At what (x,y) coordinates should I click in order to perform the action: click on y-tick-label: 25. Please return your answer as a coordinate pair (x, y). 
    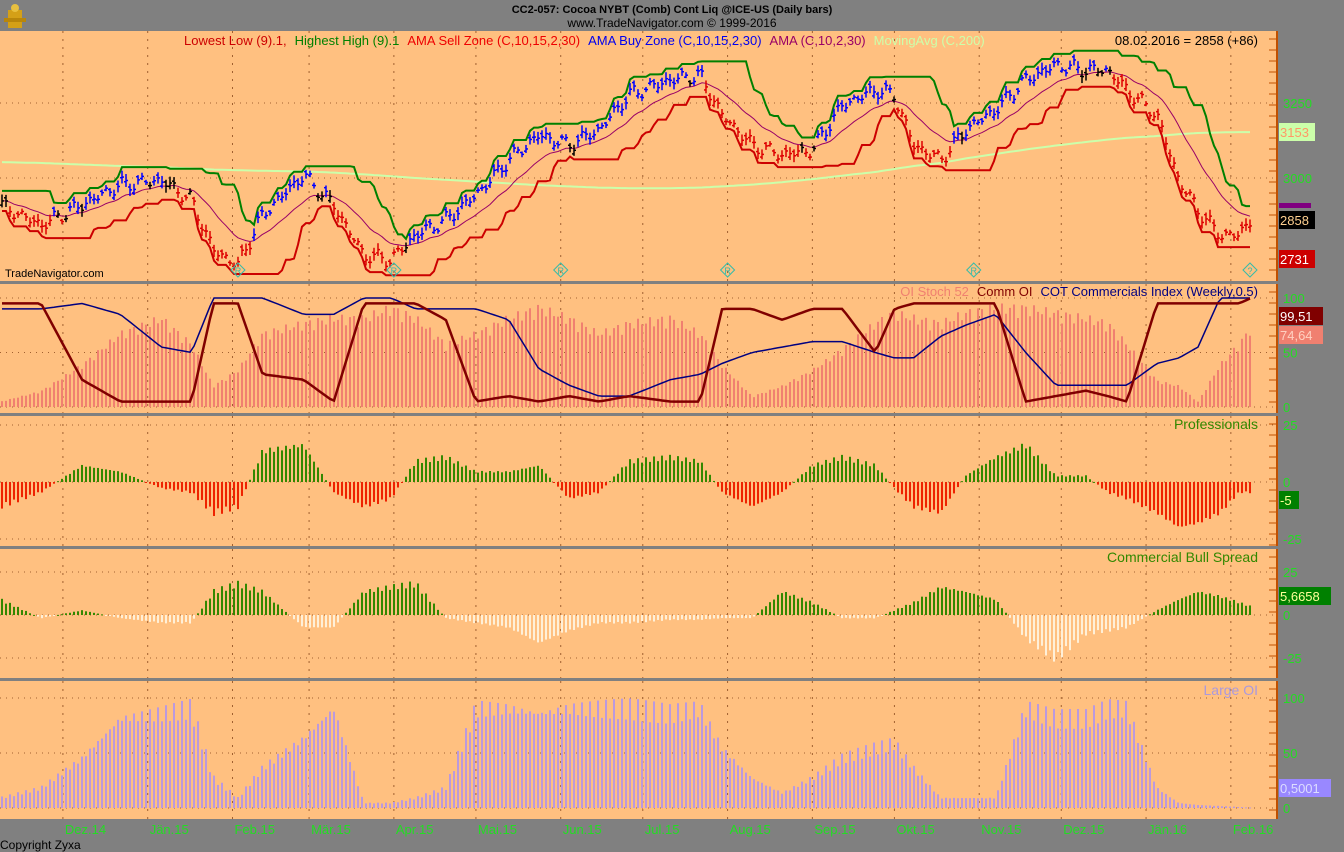
    Looking at the image, I should click on (1290, 425).